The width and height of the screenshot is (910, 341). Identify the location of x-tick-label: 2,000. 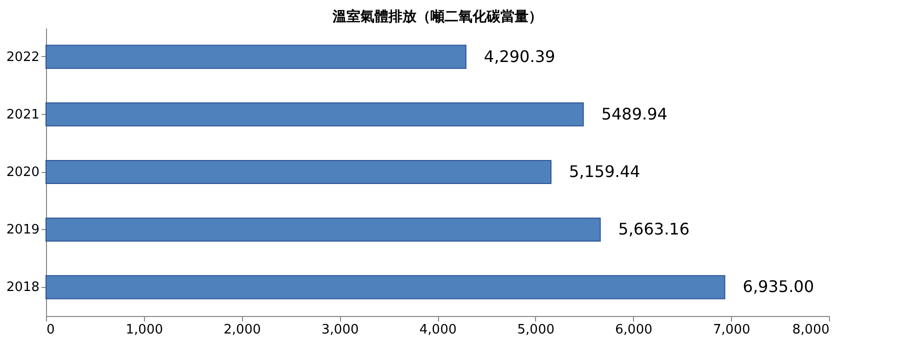
(242, 330).